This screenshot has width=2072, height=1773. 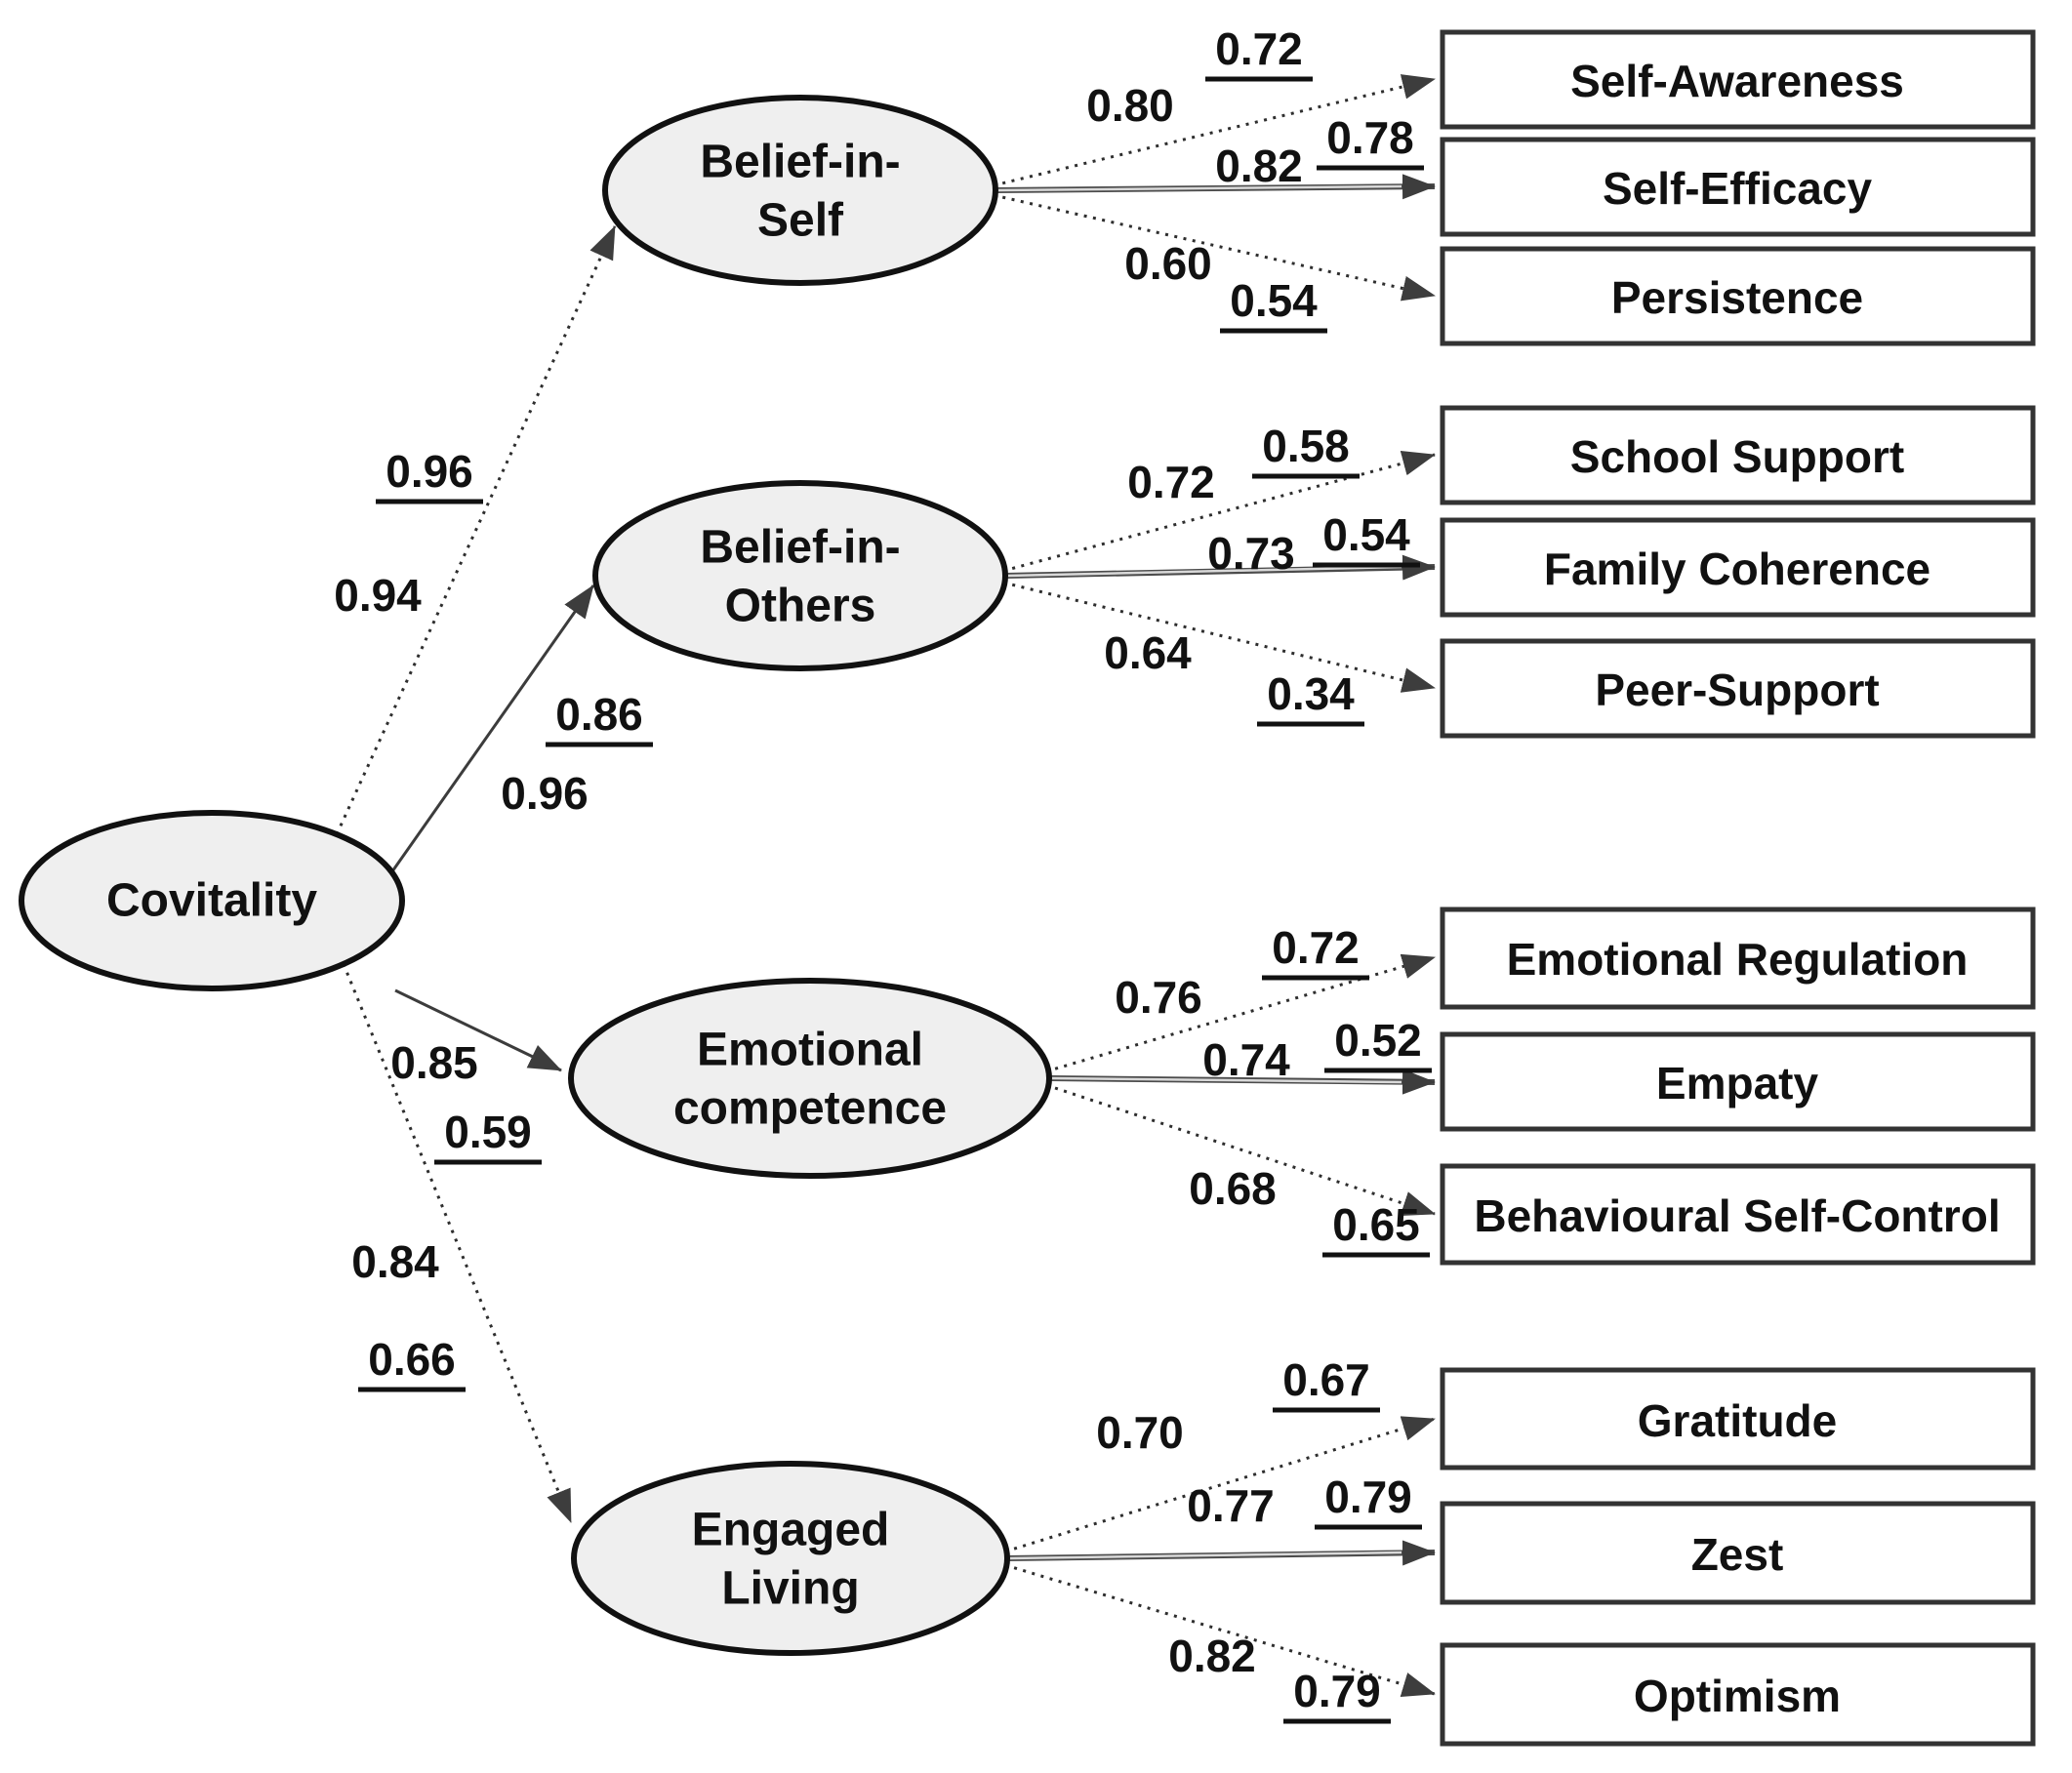 What do you see at coordinates (800, 606) in the screenshot?
I see `factor-belief-in-others-label-line2: Others` at bounding box center [800, 606].